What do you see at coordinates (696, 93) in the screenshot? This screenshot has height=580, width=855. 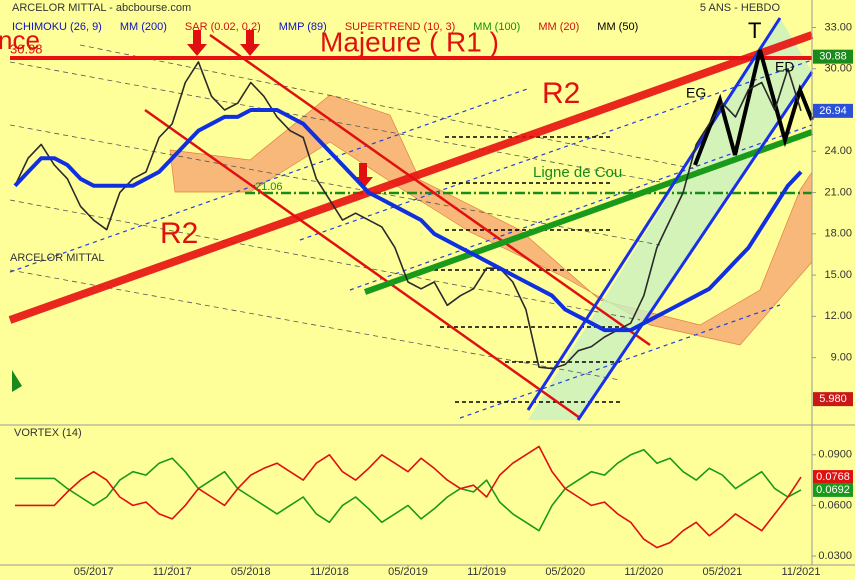 I see `annotation: EG` at bounding box center [696, 93].